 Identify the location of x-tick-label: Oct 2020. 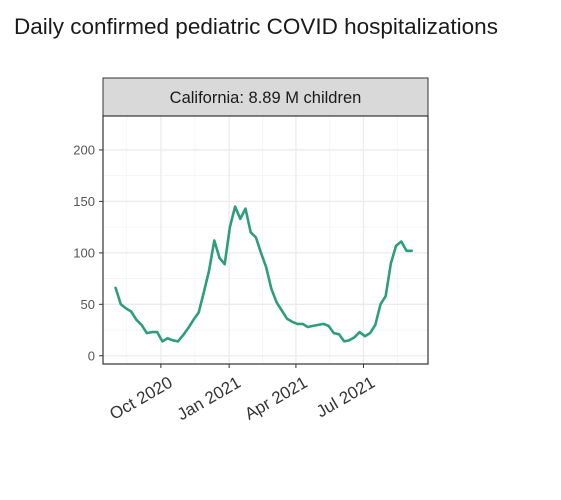
(140, 398).